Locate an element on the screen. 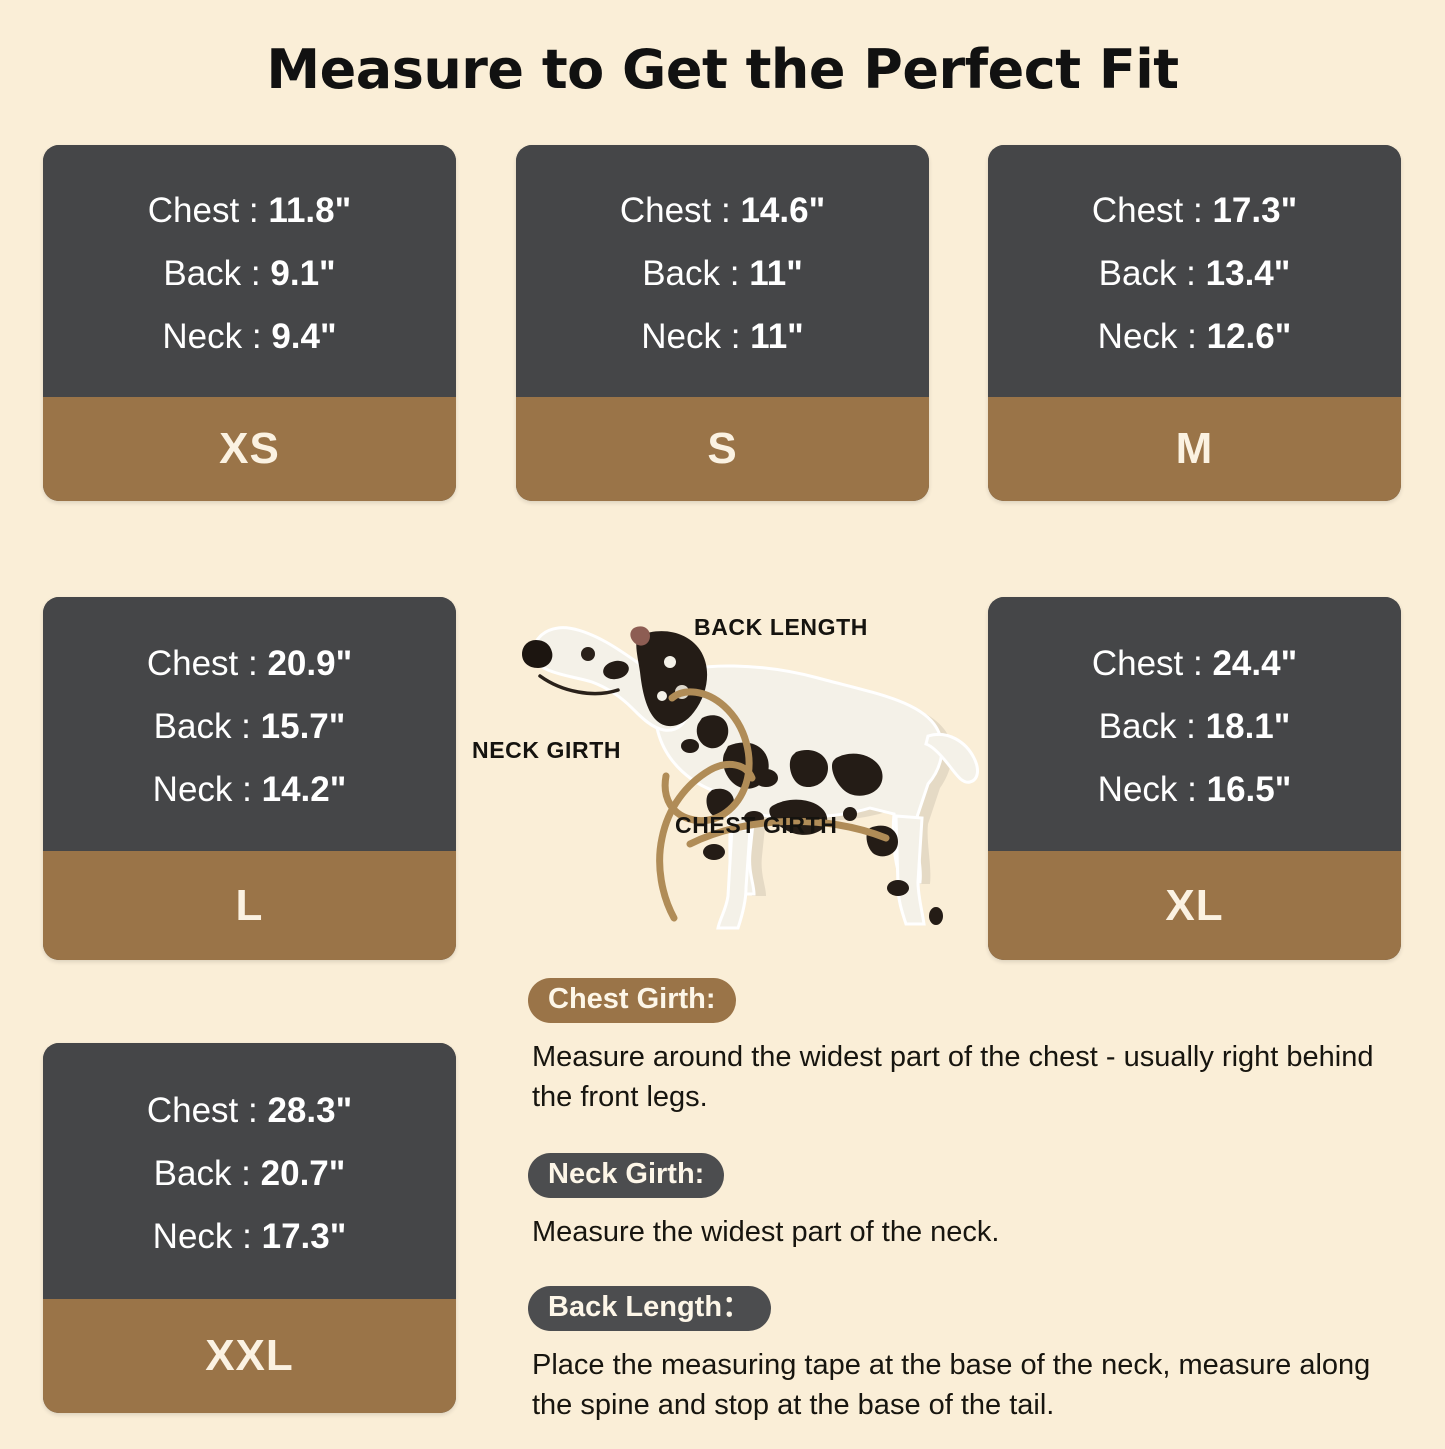 Image resolution: width=1445 pixels, height=1449 pixels. chest-value: 11.8" is located at coordinates (310, 210).